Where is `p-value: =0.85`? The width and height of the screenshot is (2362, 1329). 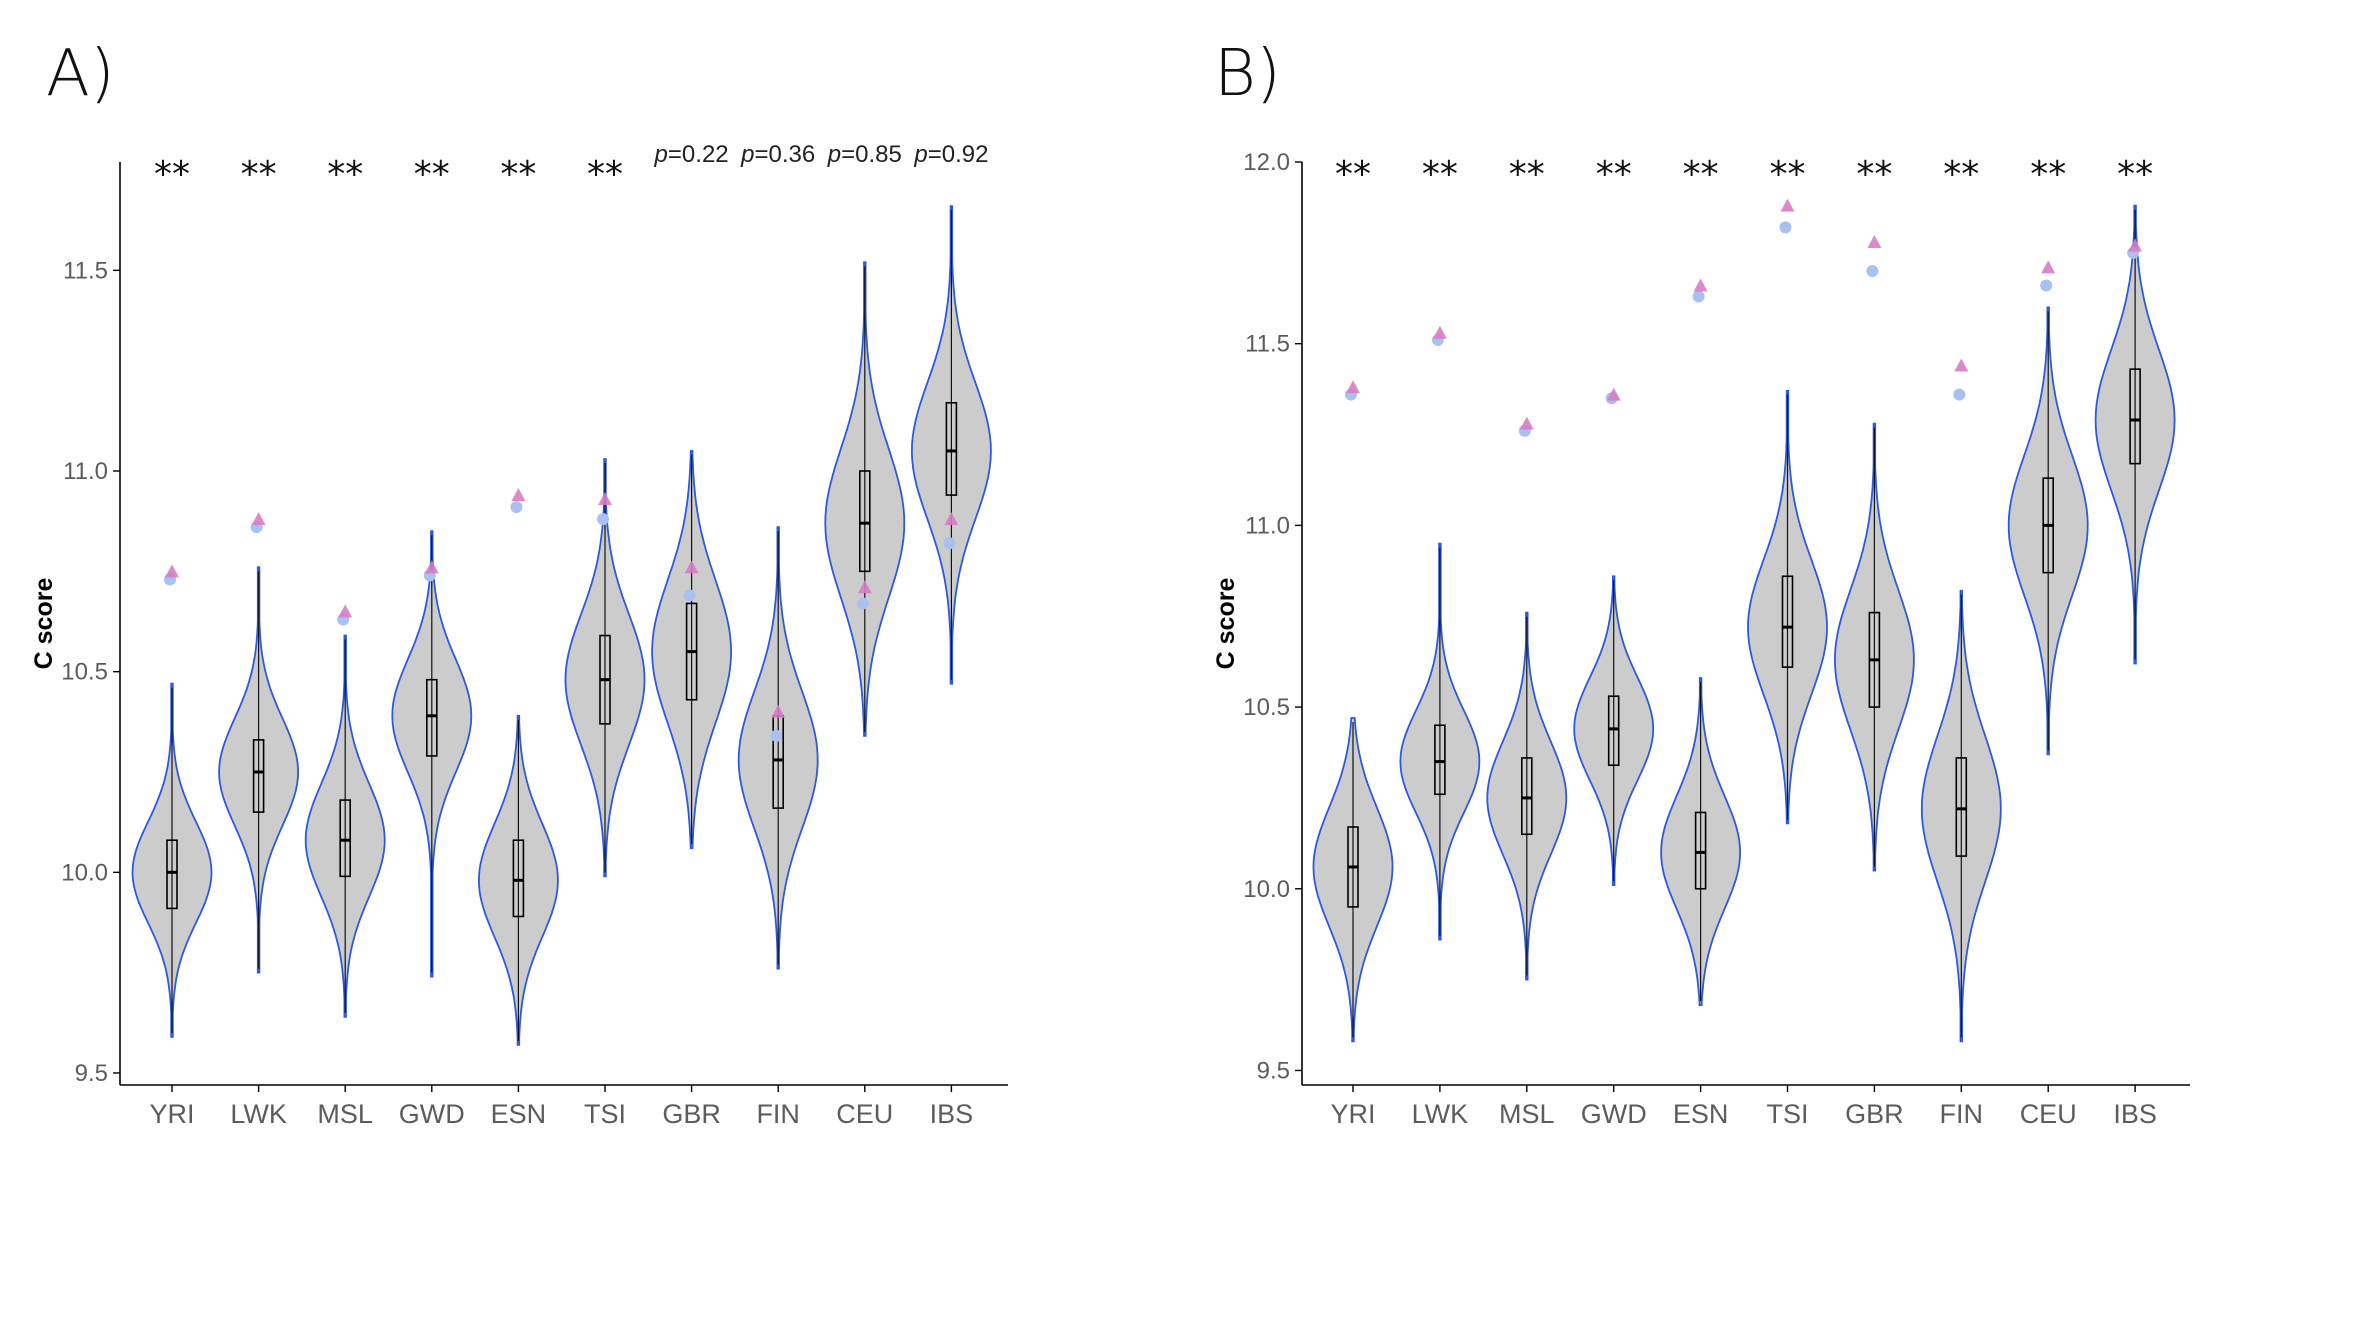 p-value: =0.85 is located at coordinates (871, 154).